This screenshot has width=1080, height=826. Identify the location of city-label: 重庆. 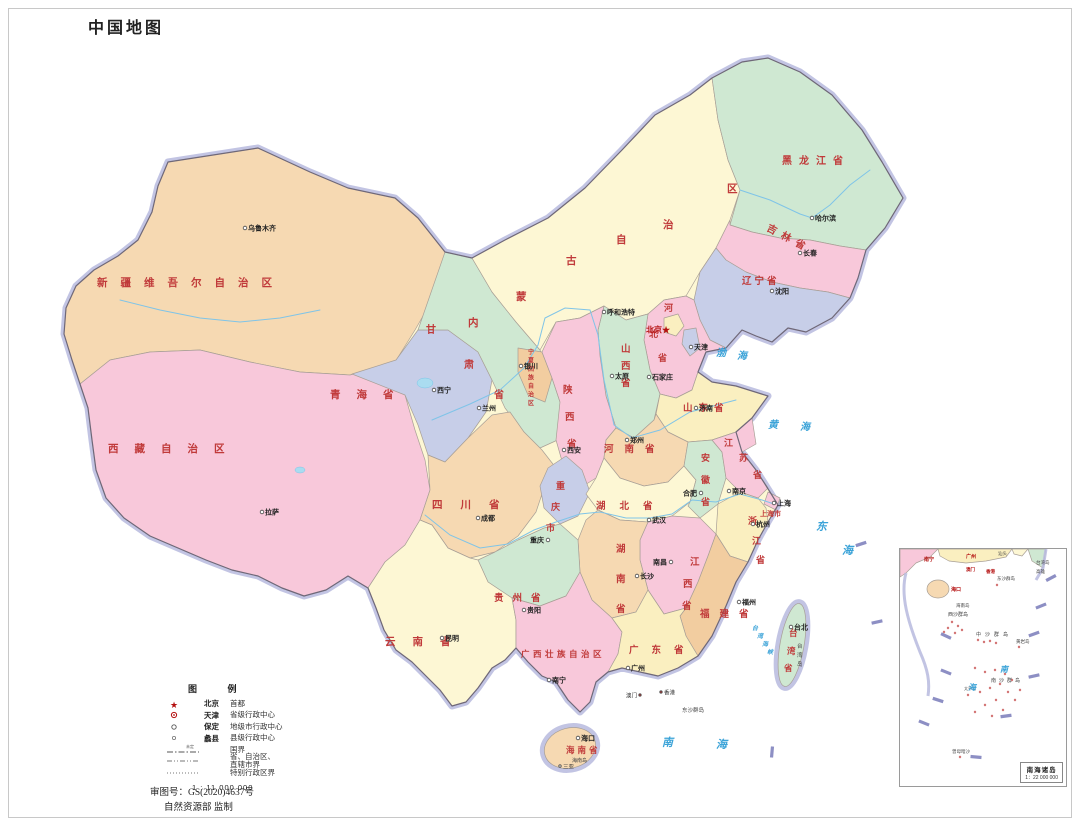
(537, 540).